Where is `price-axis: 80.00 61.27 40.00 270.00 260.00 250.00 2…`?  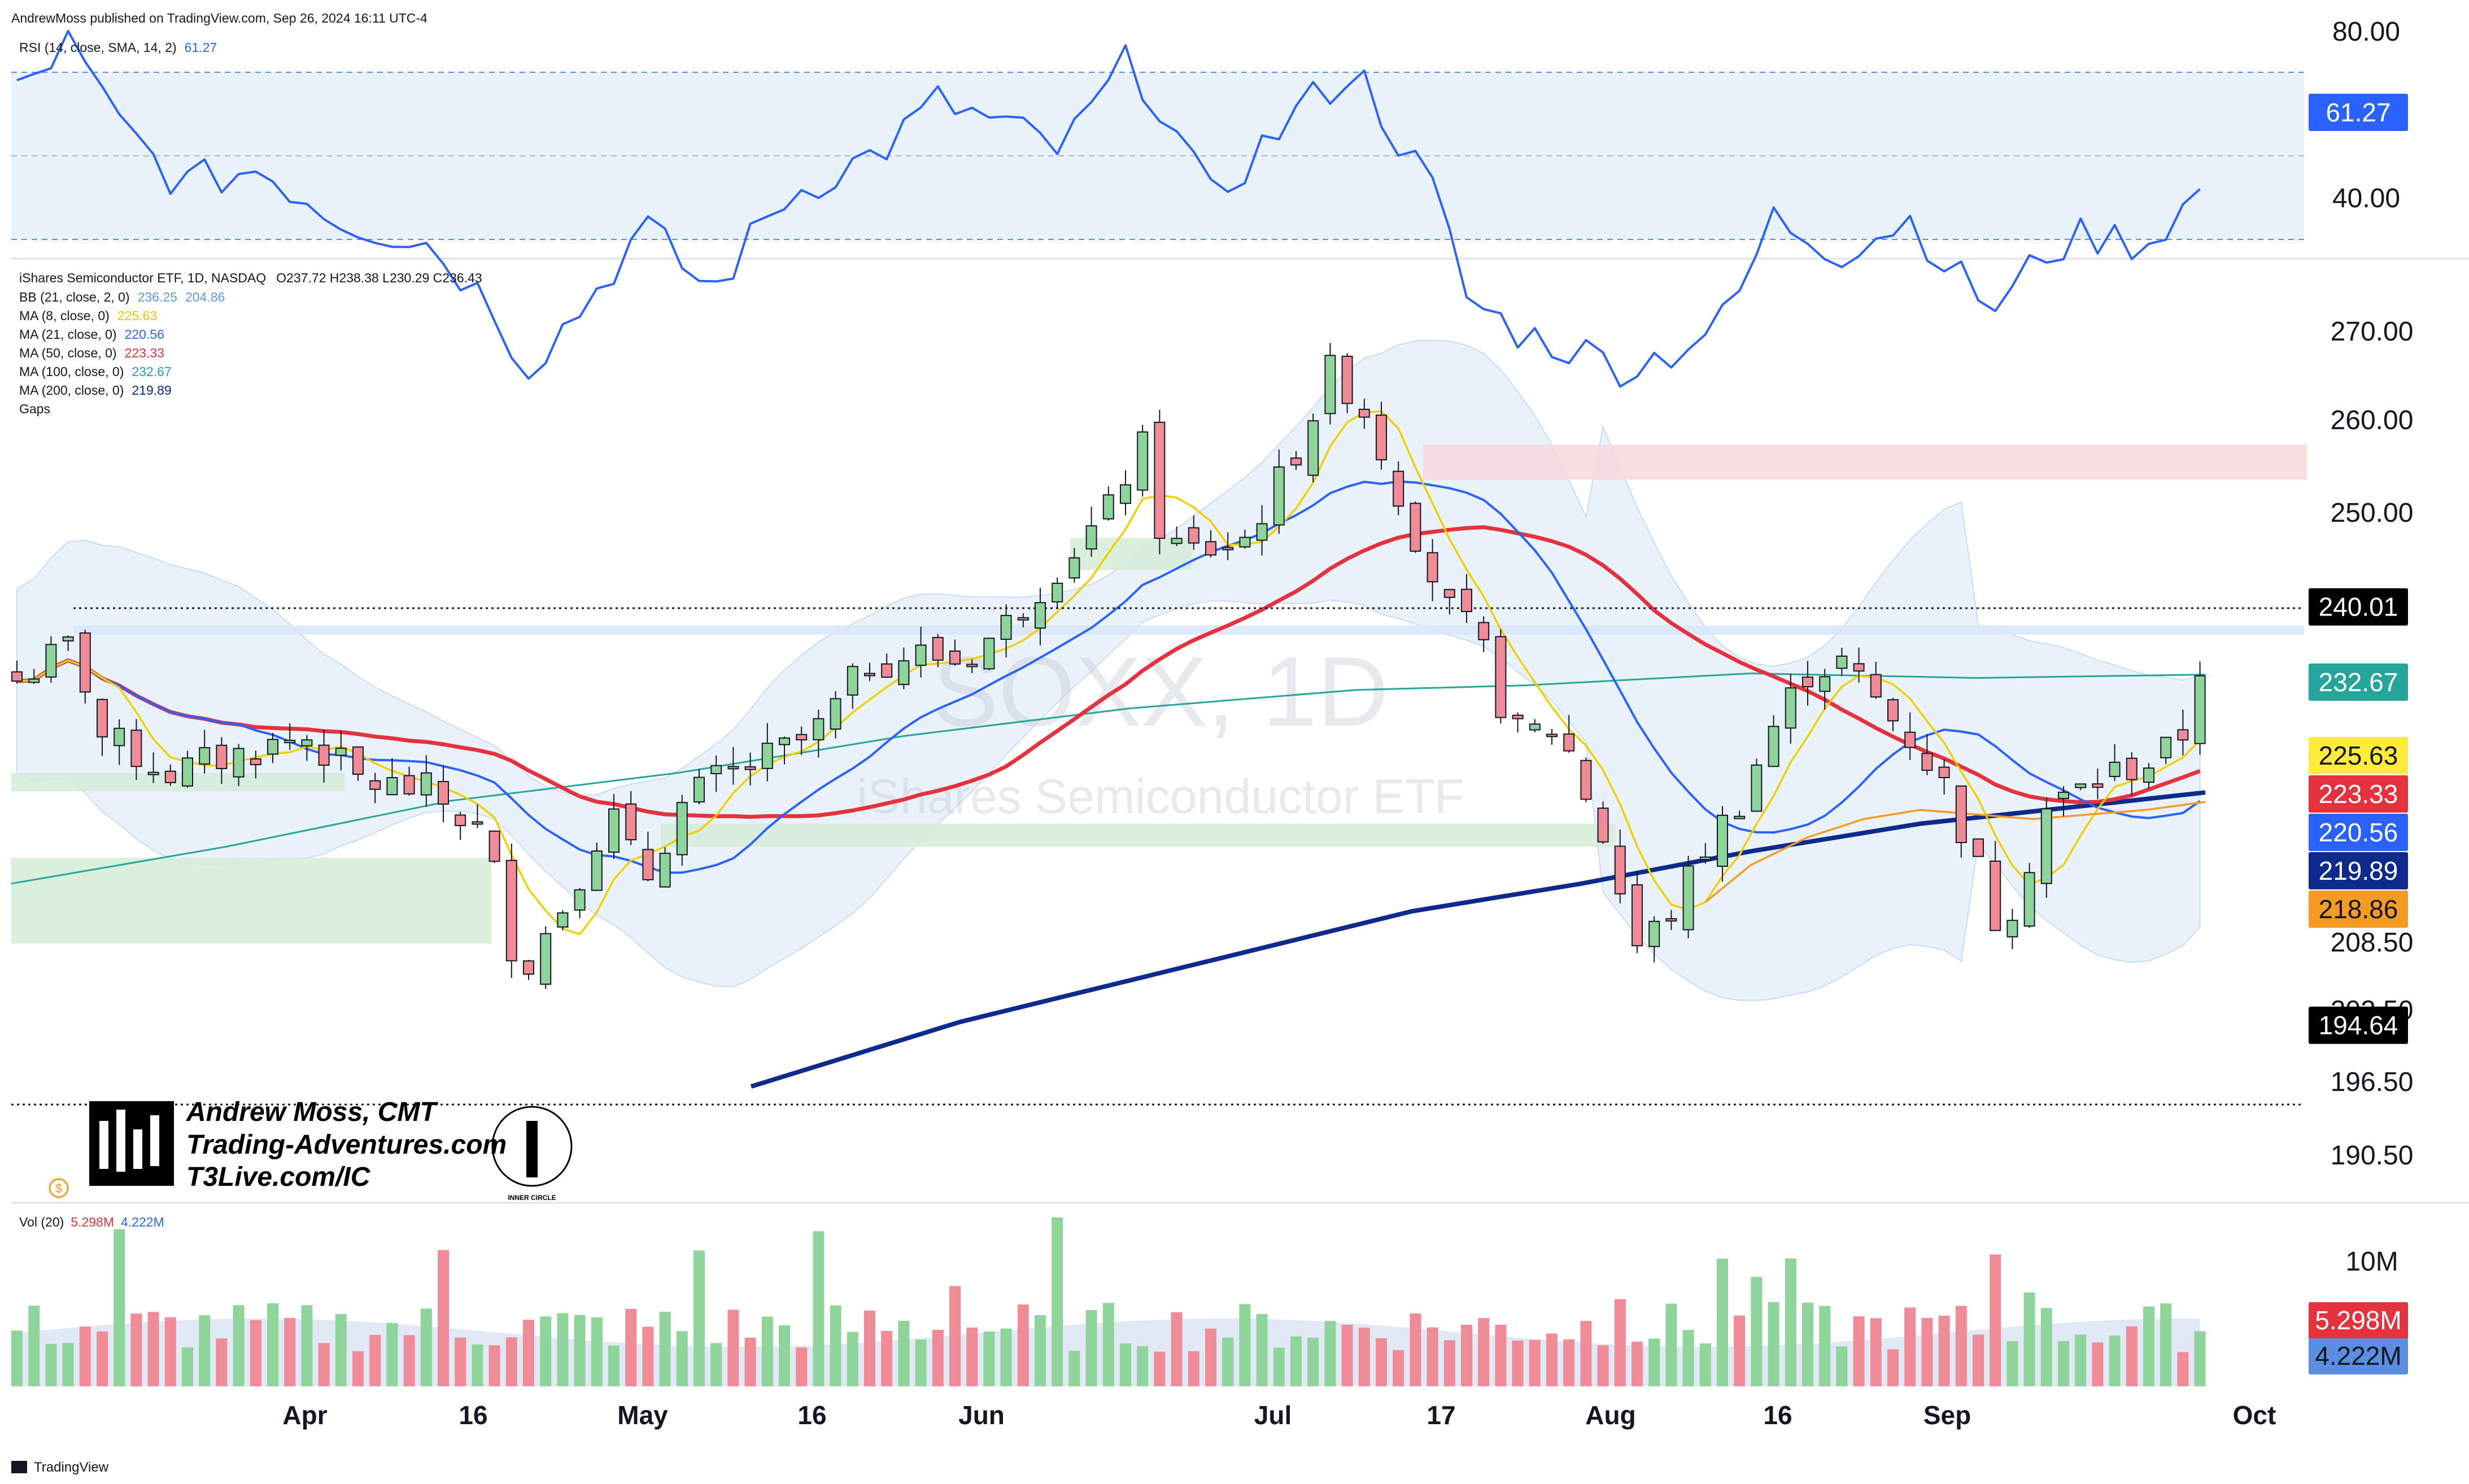 price-axis: 80.00 61.27 40.00 270.00 260.00 250.00 2… is located at coordinates (2361, 695).